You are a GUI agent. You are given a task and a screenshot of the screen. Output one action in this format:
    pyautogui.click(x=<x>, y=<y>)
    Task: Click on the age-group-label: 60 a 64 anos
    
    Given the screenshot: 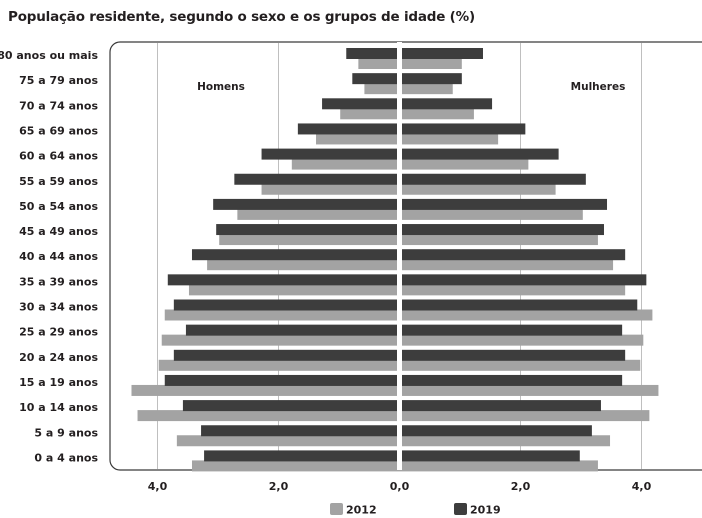 What is the action you would take?
    pyautogui.click(x=58, y=156)
    